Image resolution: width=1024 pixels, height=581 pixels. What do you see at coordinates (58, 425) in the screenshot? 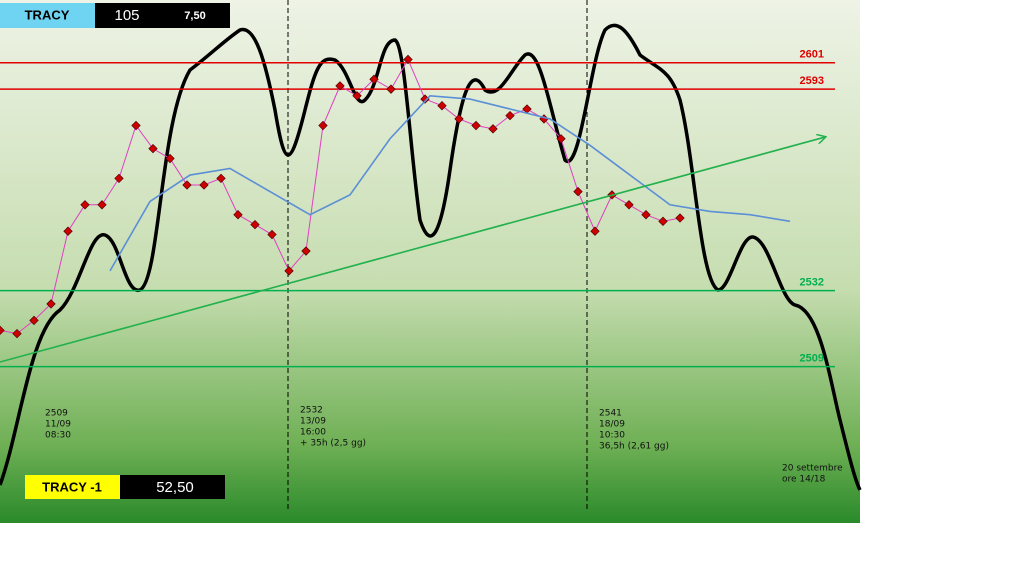
I see `annotation: 11/09` at bounding box center [58, 425].